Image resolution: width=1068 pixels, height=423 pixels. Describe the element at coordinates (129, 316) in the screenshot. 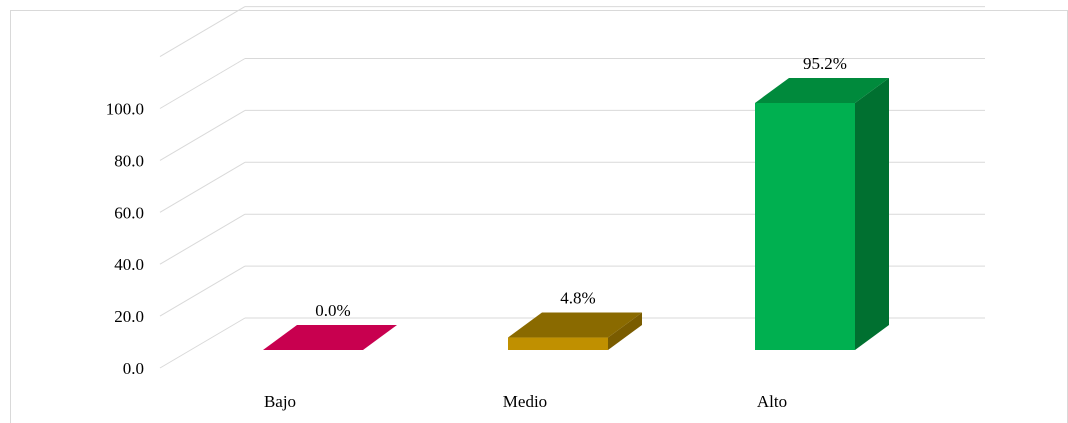

I see `y-tick-label: 20.0` at that location.